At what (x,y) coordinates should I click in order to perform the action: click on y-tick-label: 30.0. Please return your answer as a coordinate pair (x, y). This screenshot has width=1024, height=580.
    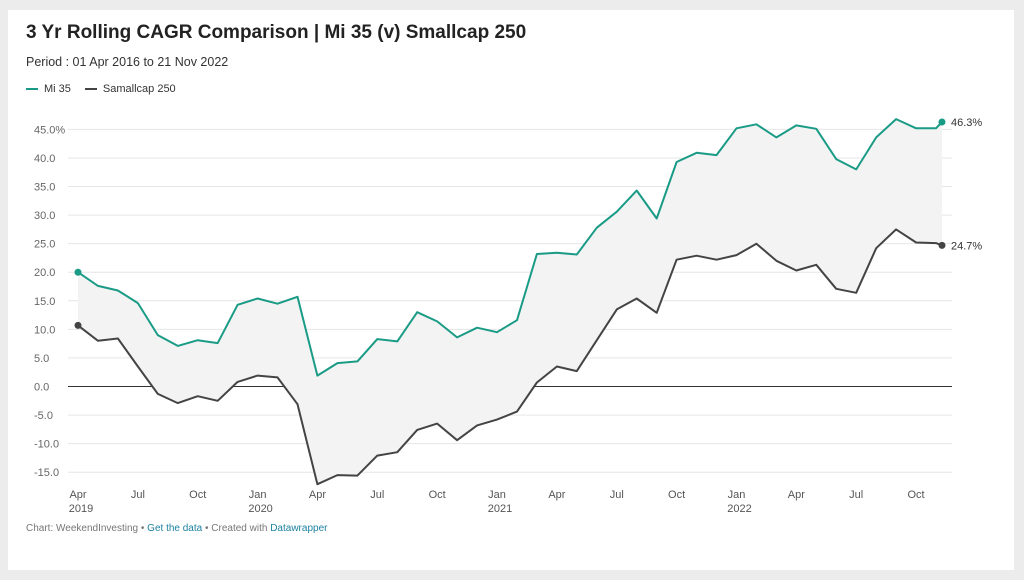
    Looking at the image, I should click on (44, 216).